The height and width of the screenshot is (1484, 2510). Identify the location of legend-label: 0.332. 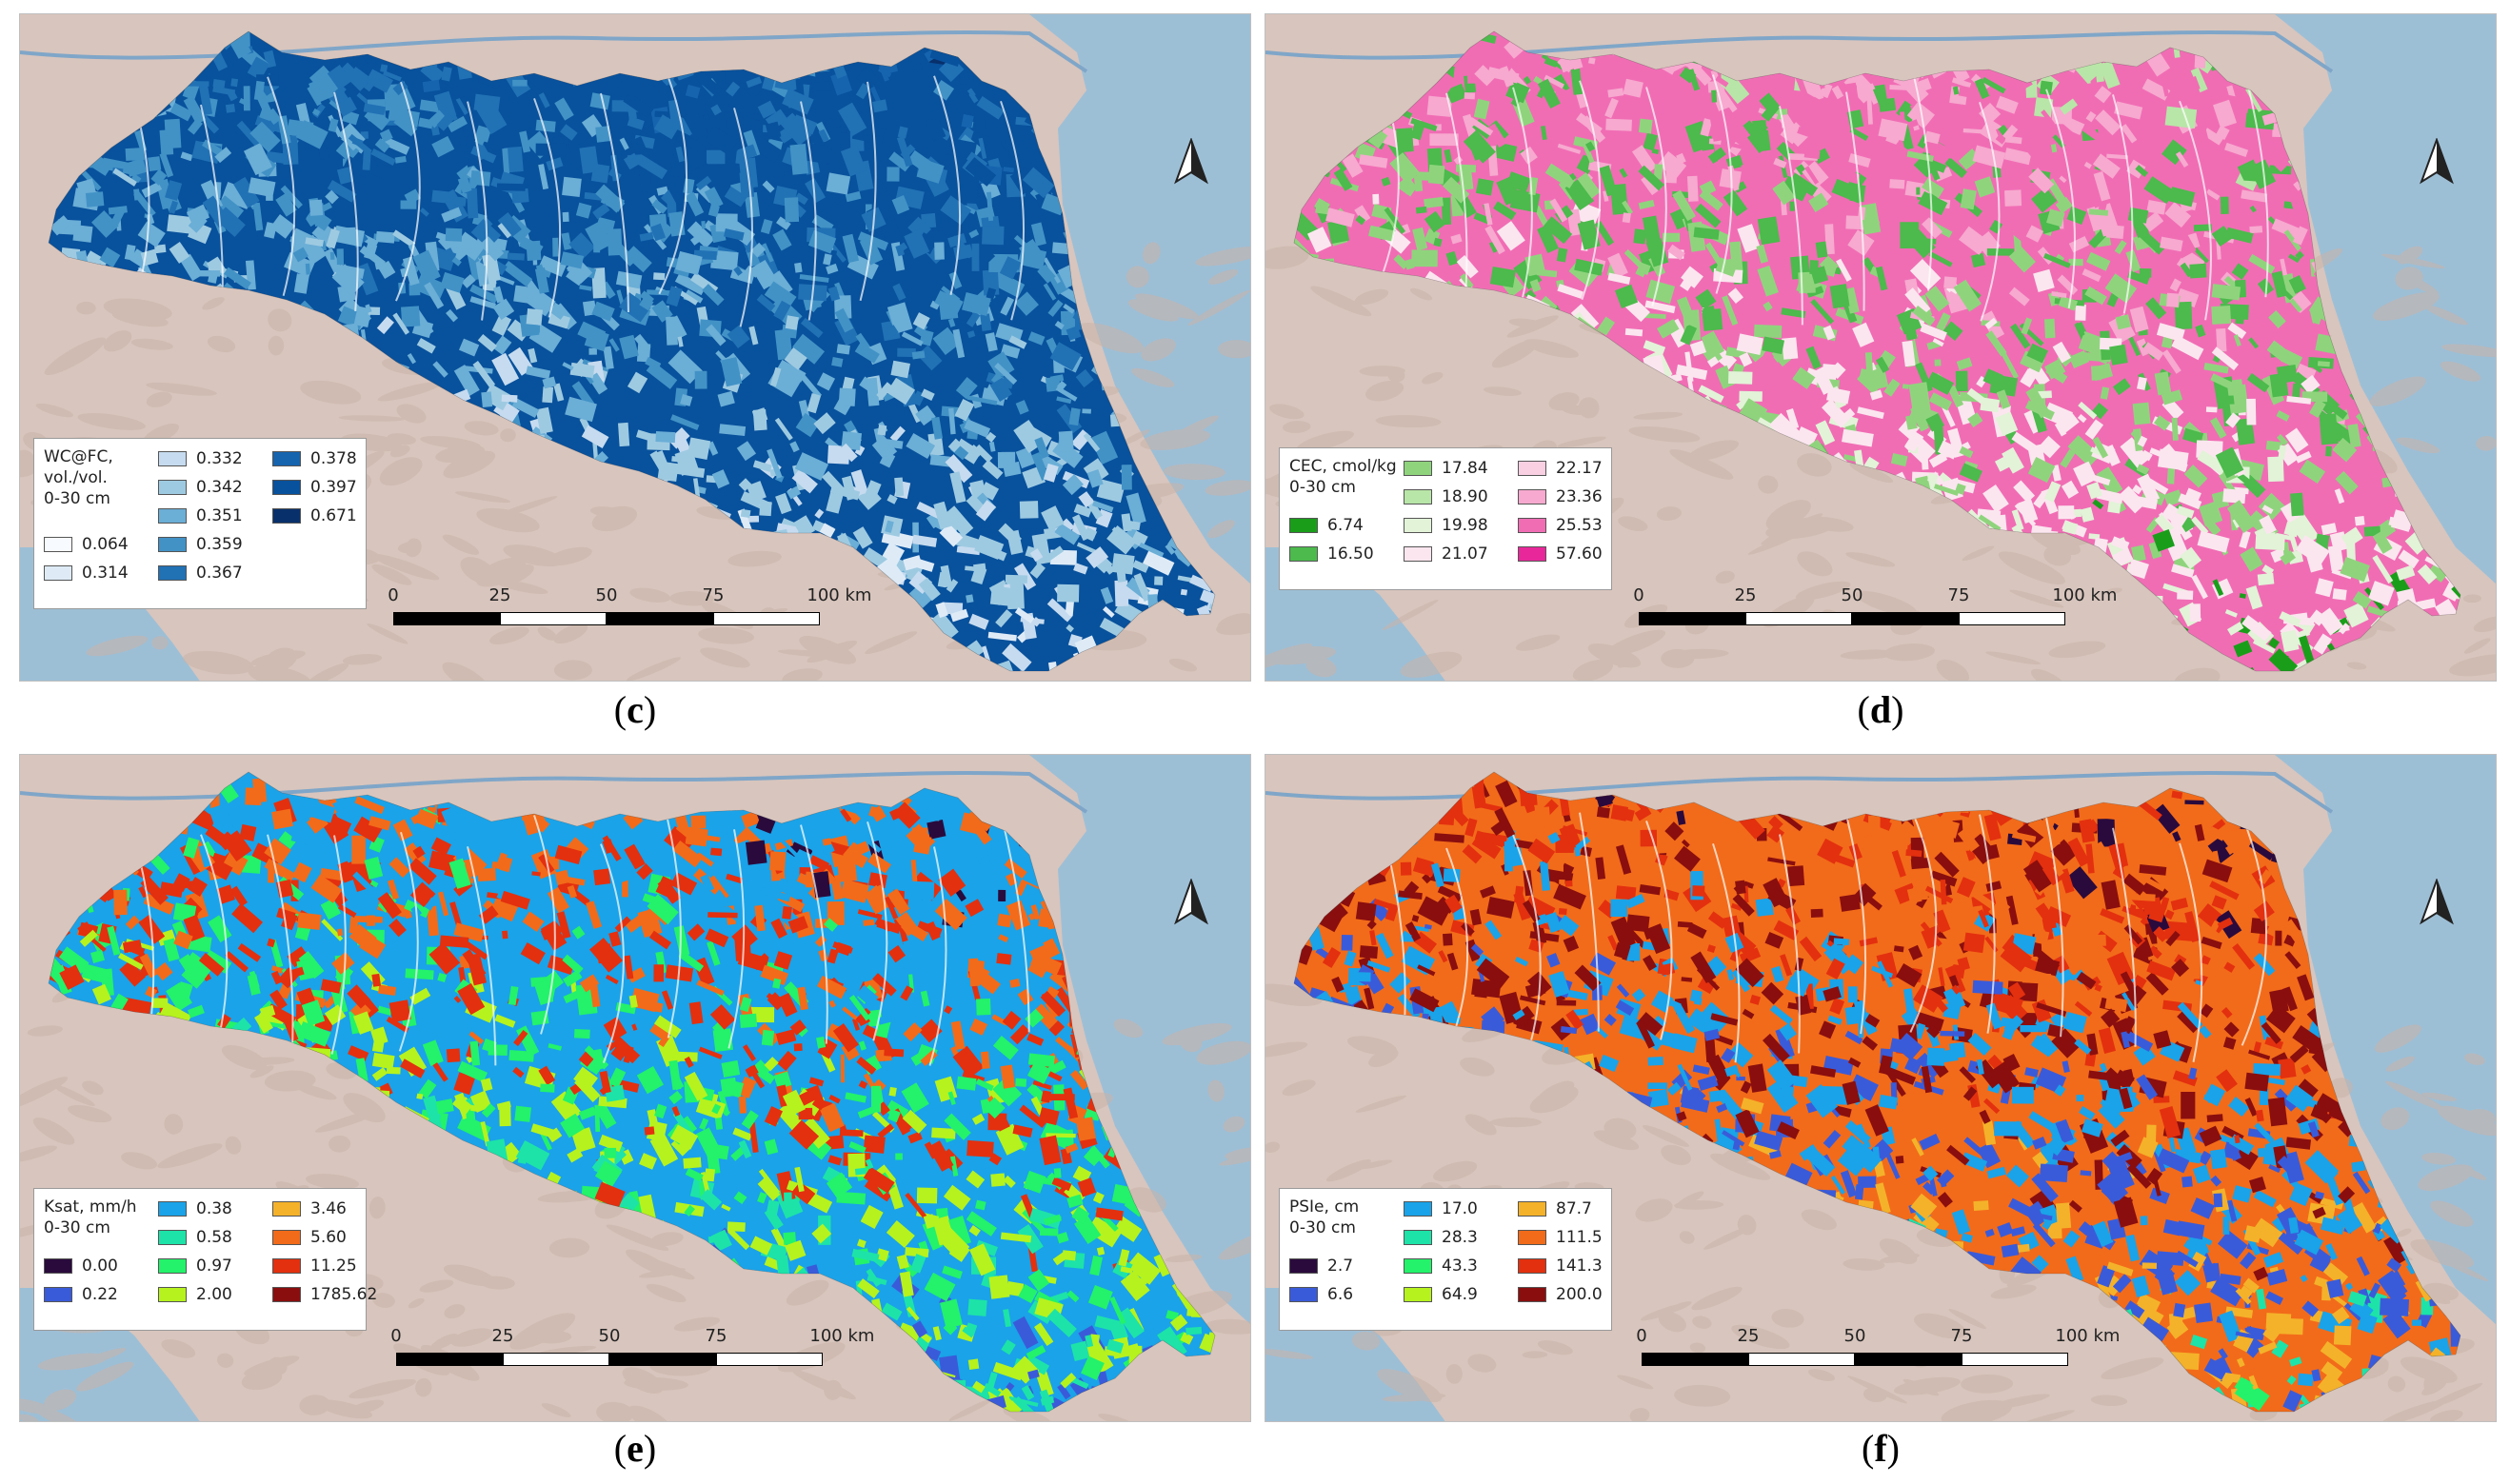
(219, 458).